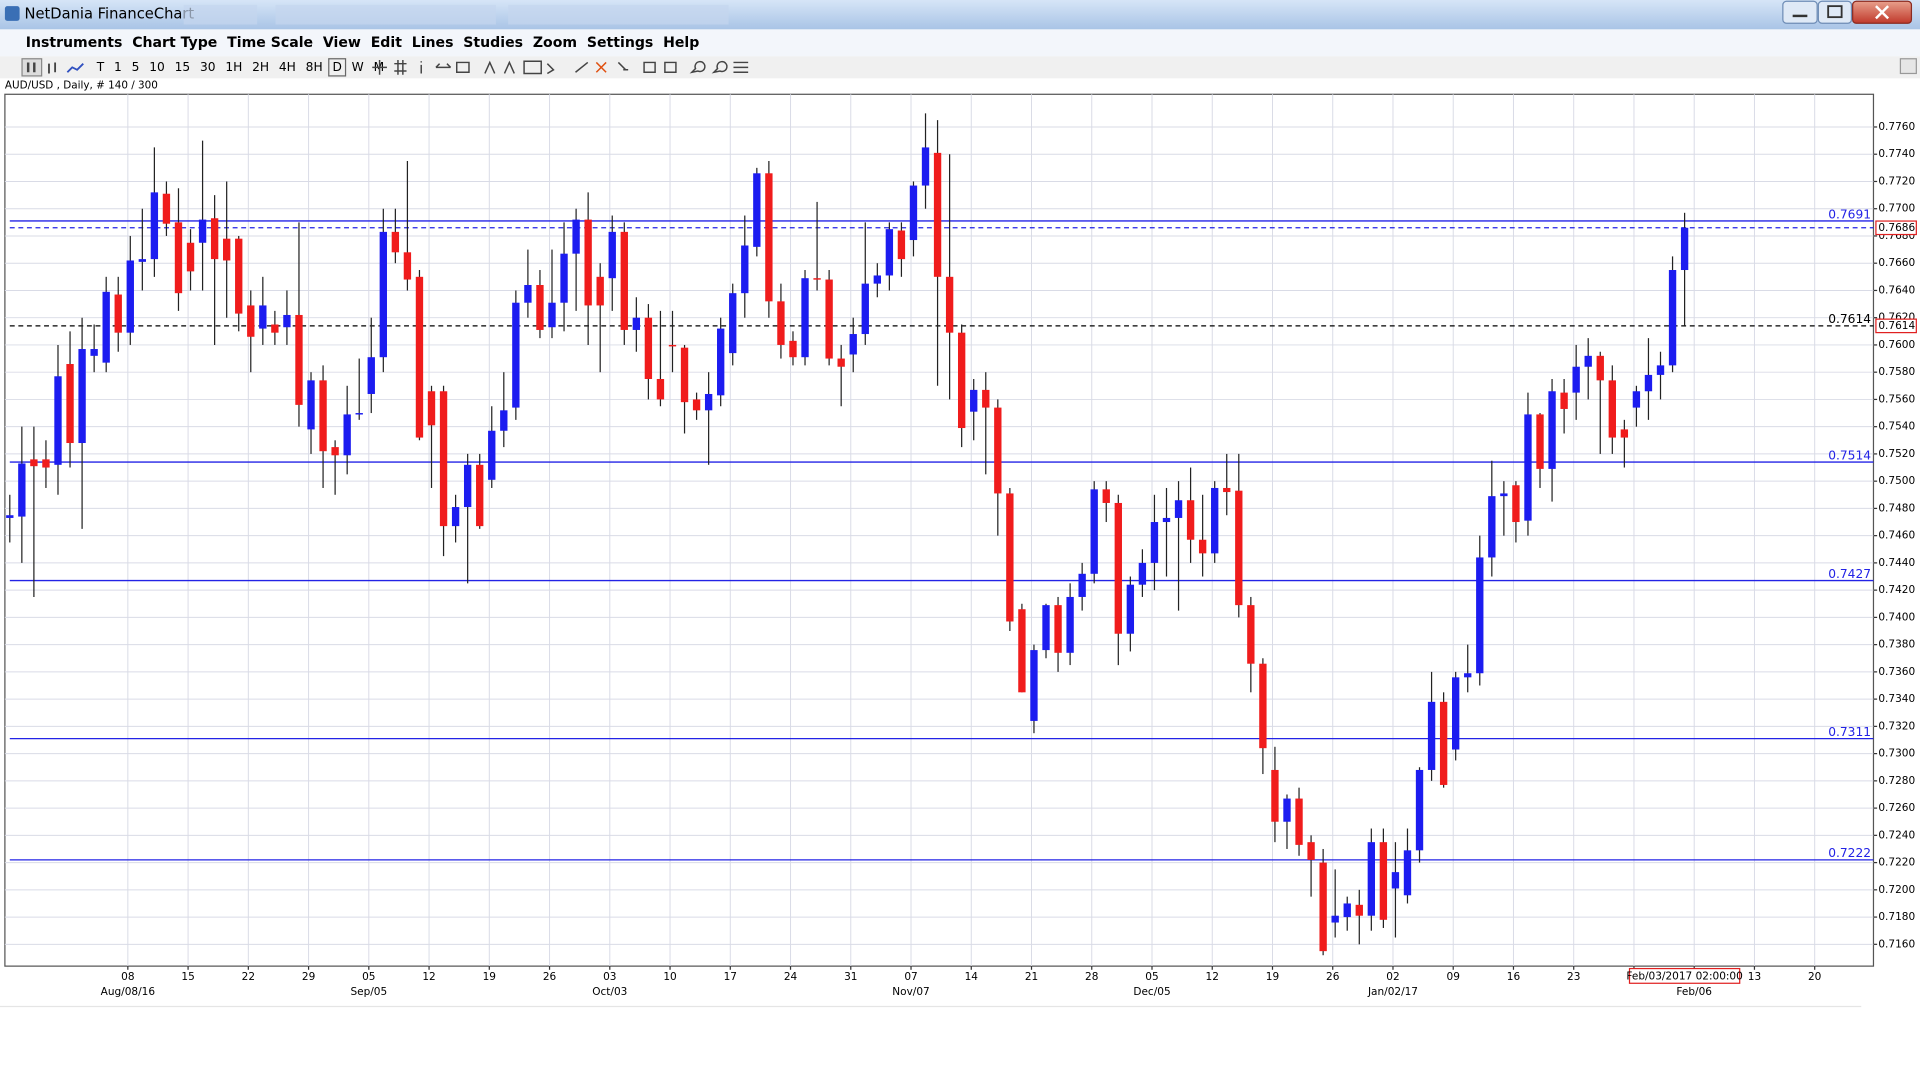  I want to click on maximize-button, so click(1835, 12).